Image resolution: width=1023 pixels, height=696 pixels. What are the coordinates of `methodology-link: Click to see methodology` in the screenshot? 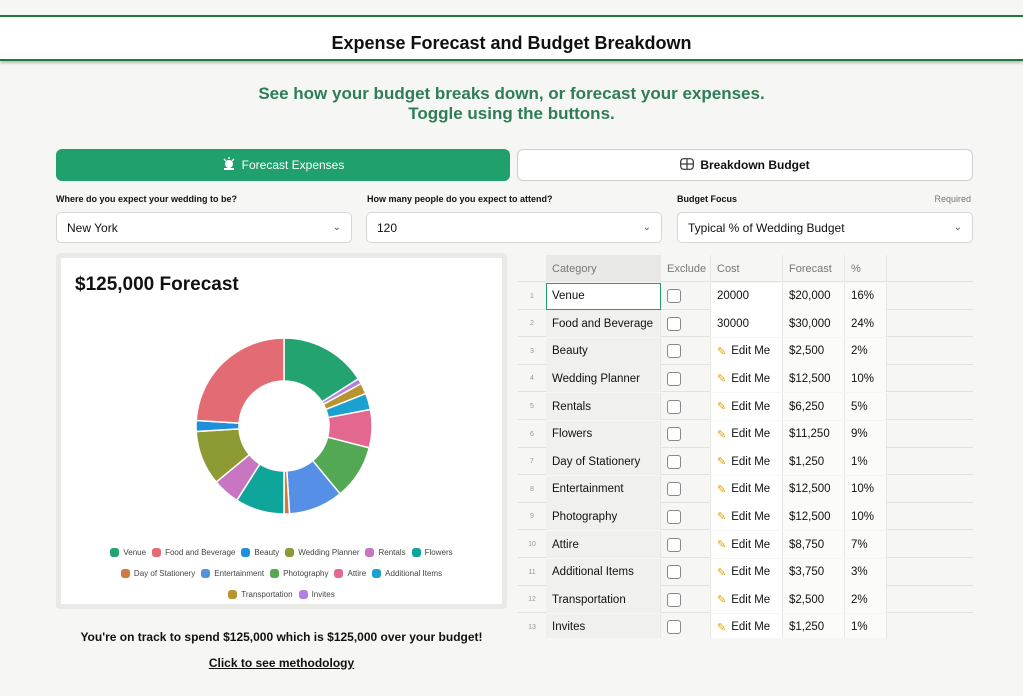 It's located at (281, 663).